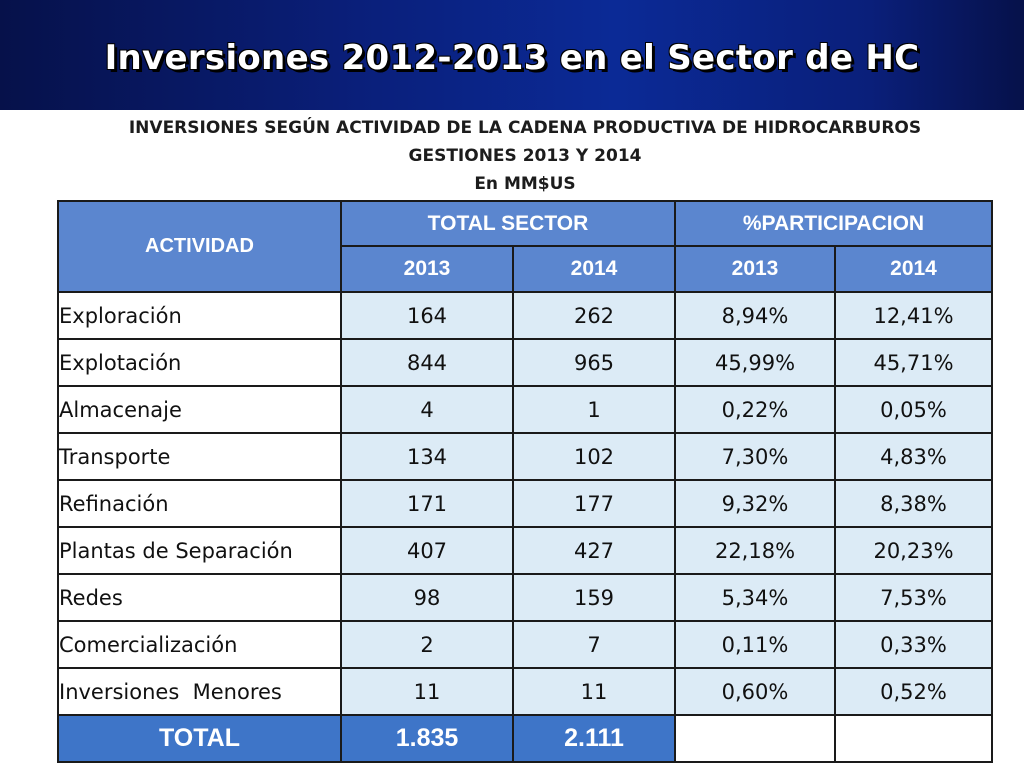  I want to click on table-row: Refinación 171 177 9,32% 8,38%, so click(525, 503).